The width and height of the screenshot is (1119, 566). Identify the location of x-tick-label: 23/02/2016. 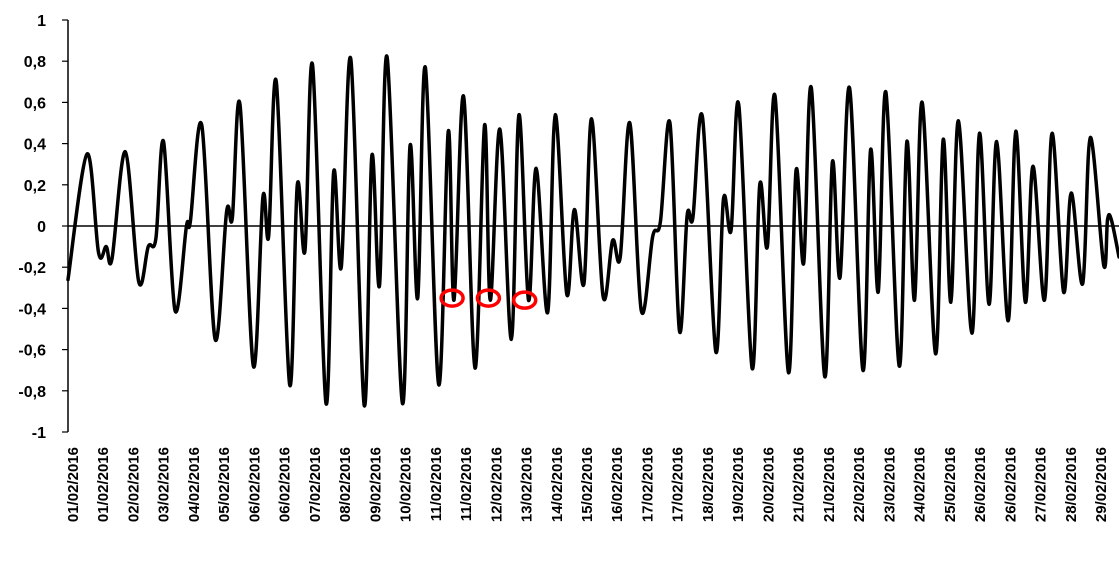
(889, 484).